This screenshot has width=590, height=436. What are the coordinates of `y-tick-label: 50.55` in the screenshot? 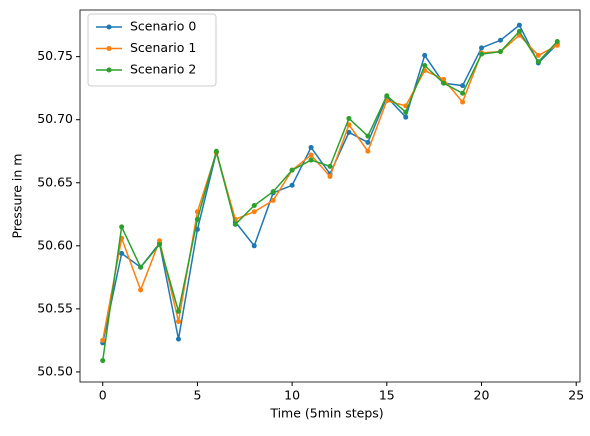 It's located at (55, 307).